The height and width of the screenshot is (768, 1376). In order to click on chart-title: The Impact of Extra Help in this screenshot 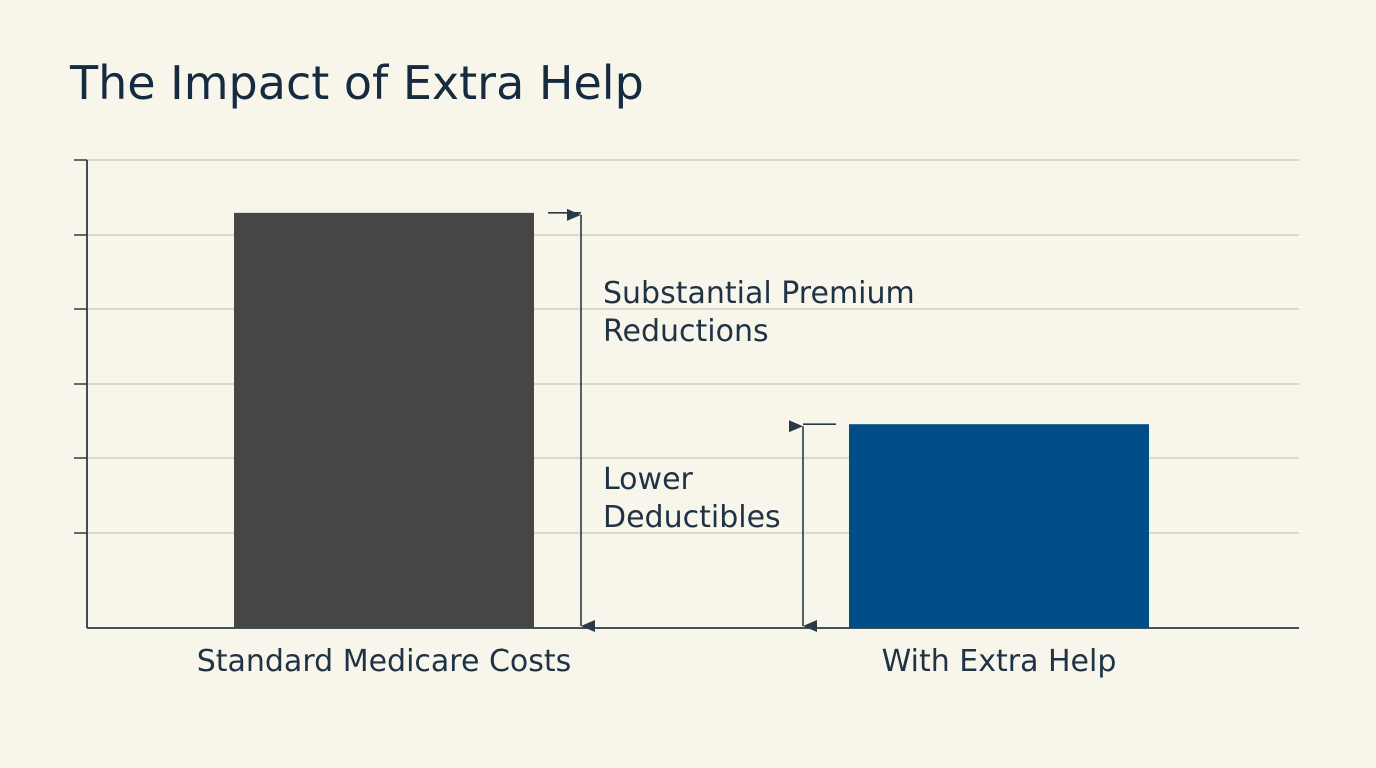, I will do `click(357, 83)`.